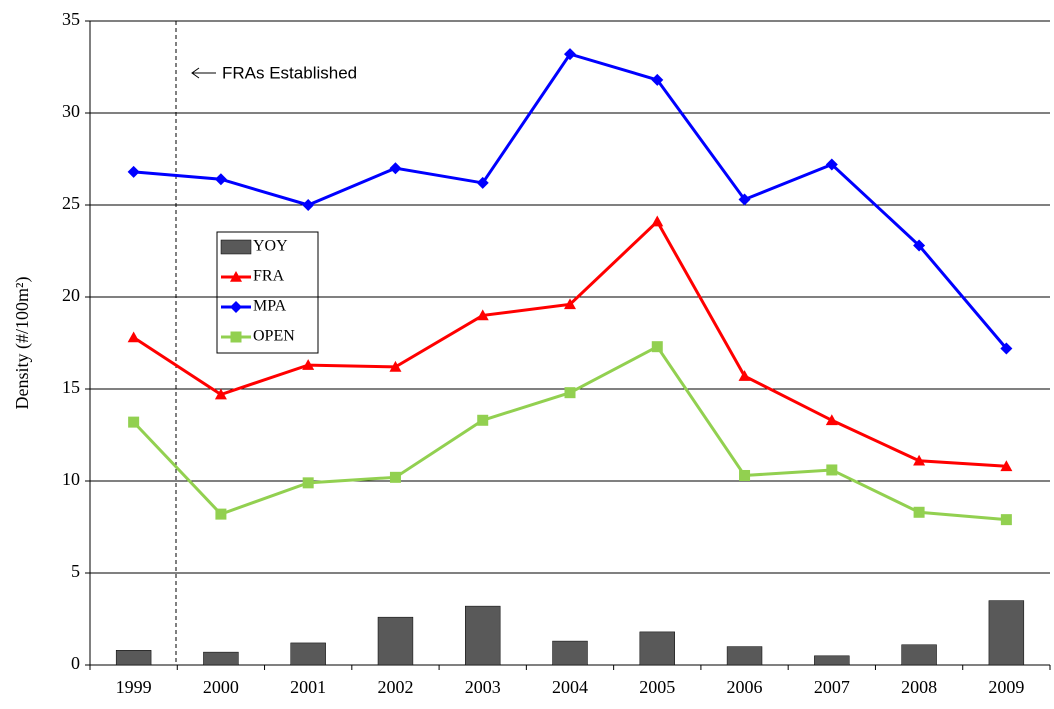 The width and height of the screenshot is (1054, 709). Describe the element at coordinates (832, 687) in the screenshot. I see `x-tick-label: 2007` at that location.